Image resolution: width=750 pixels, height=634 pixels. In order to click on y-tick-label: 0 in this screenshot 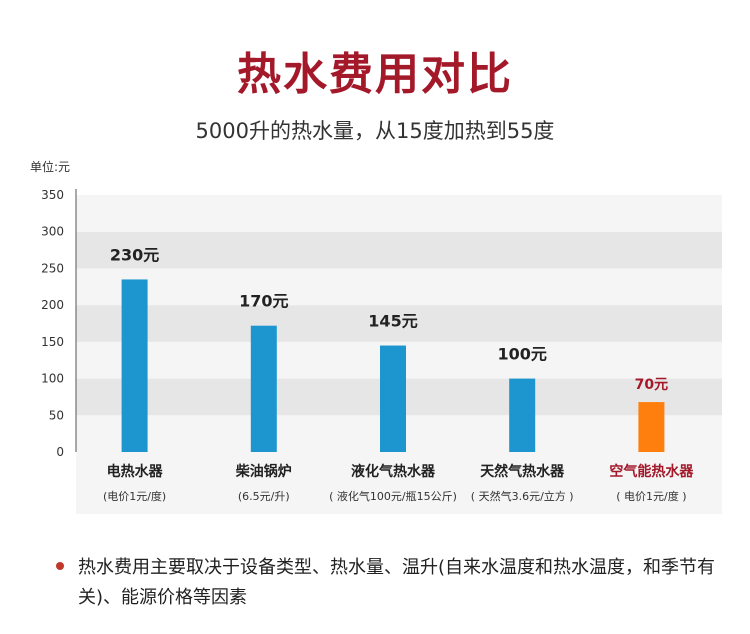, I will do `click(60, 452)`.